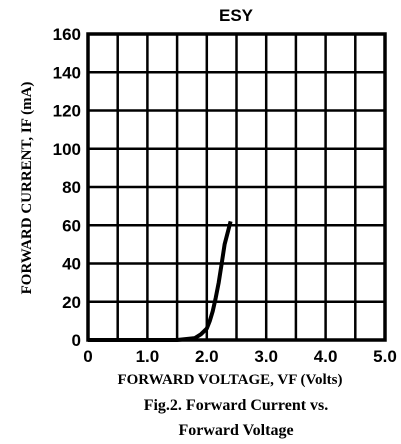 This screenshot has height=444, width=401. What do you see at coordinates (236, 15) in the screenshot?
I see `chart-title: ESY` at bounding box center [236, 15].